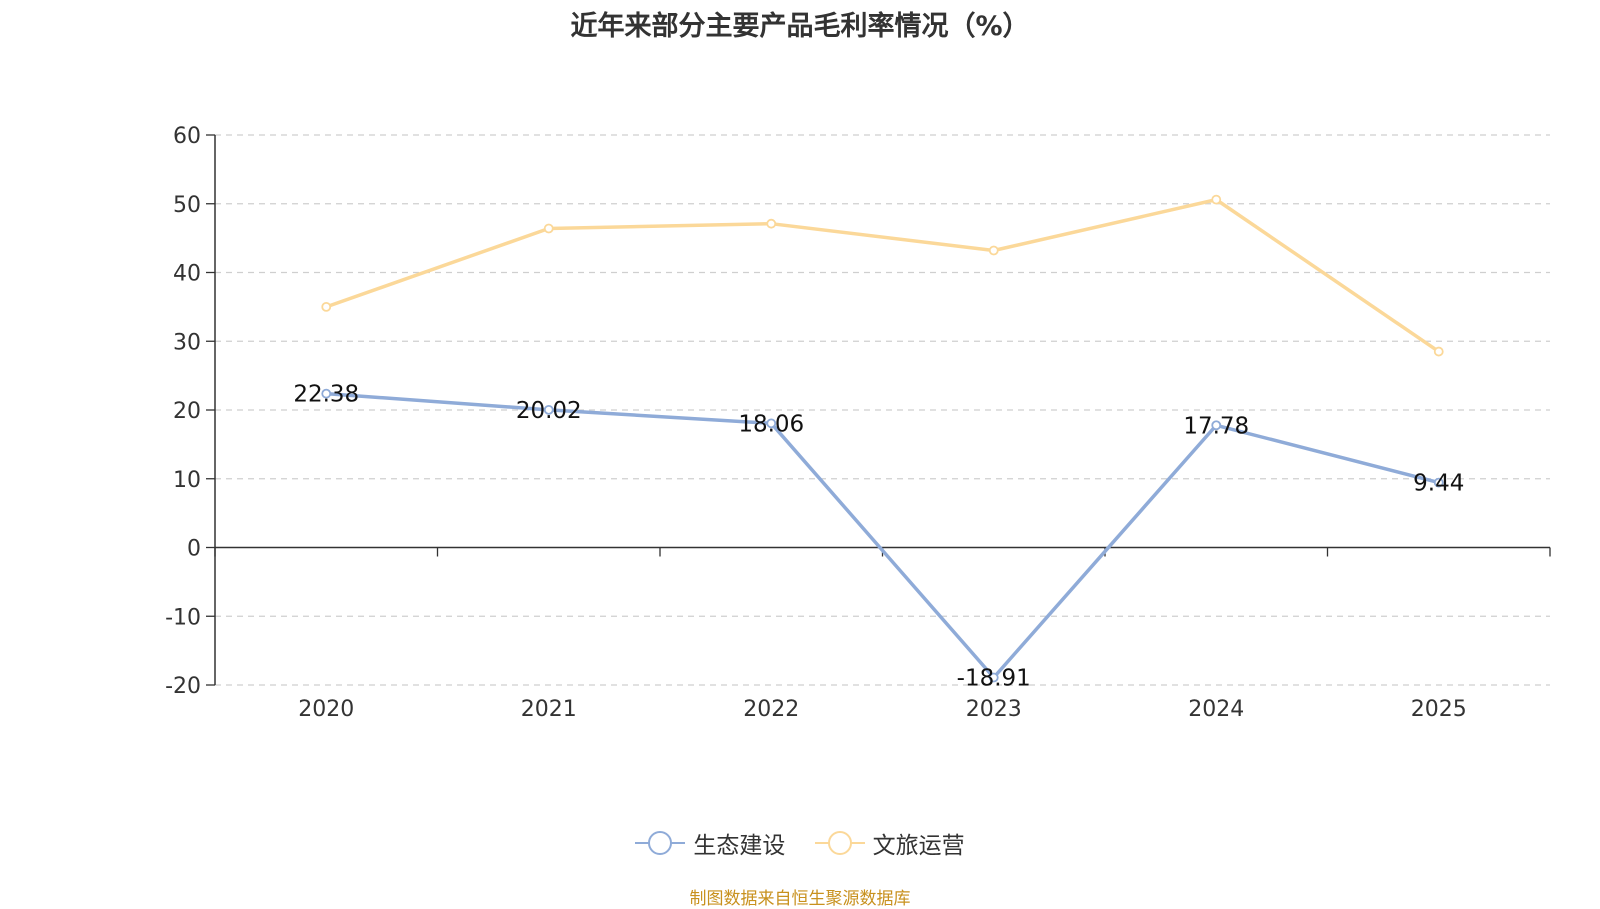 This screenshot has width=1600, height=909. I want to click on y-tick-label: 60, so click(187, 136).